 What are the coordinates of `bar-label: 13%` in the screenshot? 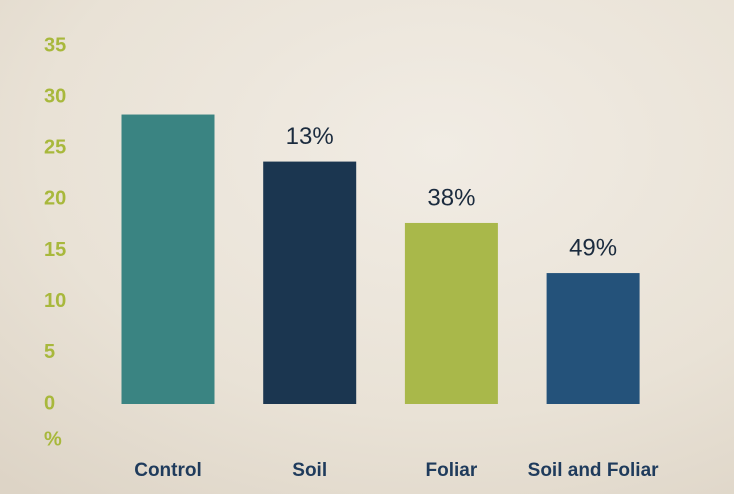 It's located at (310, 136).